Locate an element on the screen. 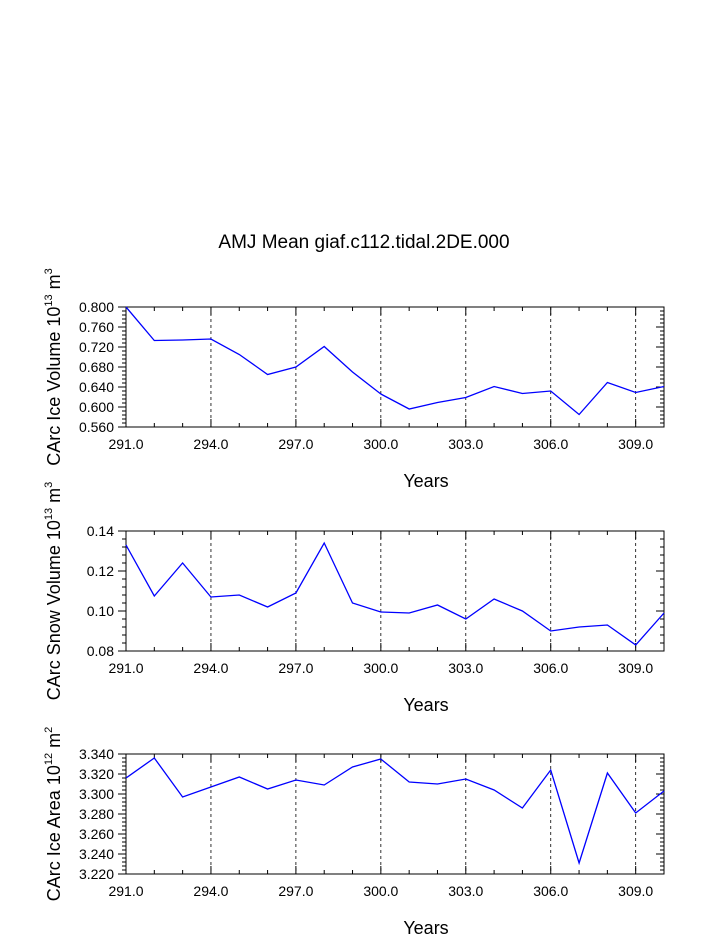 The image size is (723, 935). y-tick-label: 3.280 is located at coordinates (96, 814).